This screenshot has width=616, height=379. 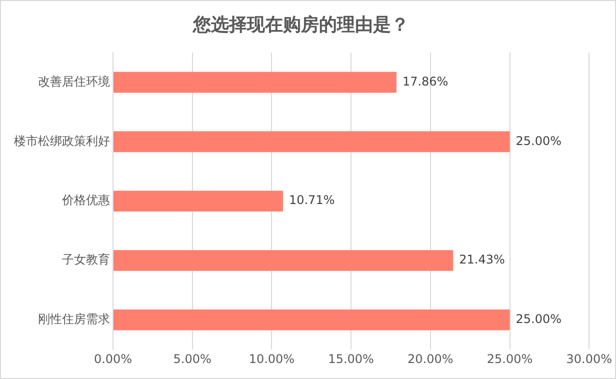 What do you see at coordinates (62, 141) in the screenshot?
I see `y-tick-label: 楼市松绑政策利好` at bounding box center [62, 141].